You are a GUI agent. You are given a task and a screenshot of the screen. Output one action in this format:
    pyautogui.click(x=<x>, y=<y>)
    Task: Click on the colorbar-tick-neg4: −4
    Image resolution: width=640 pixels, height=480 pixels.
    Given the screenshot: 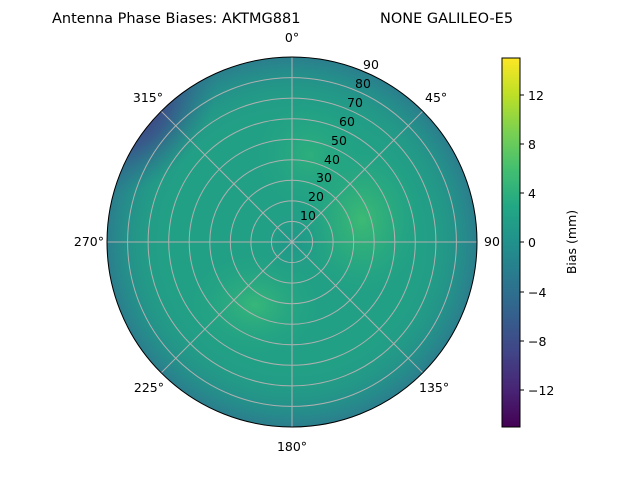 What is the action you would take?
    pyautogui.click(x=537, y=292)
    